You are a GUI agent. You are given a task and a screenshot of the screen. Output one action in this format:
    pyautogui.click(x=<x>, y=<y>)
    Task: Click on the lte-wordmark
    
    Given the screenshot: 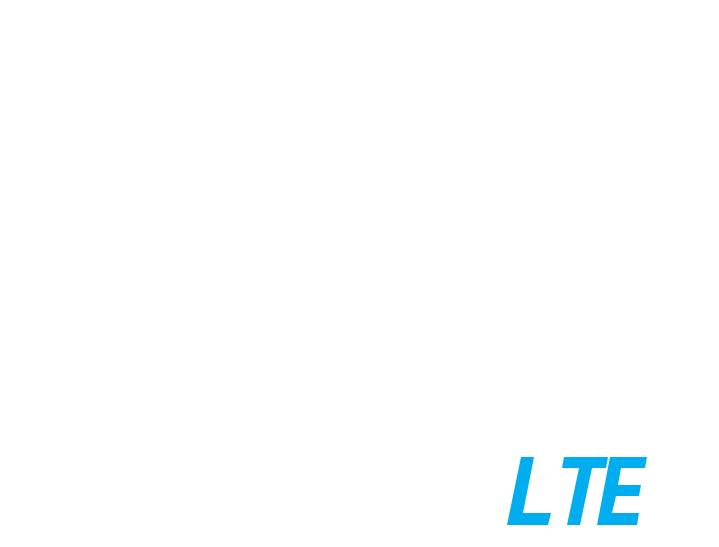 What is the action you would take?
    pyautogui.click(x=577, y=491)
    